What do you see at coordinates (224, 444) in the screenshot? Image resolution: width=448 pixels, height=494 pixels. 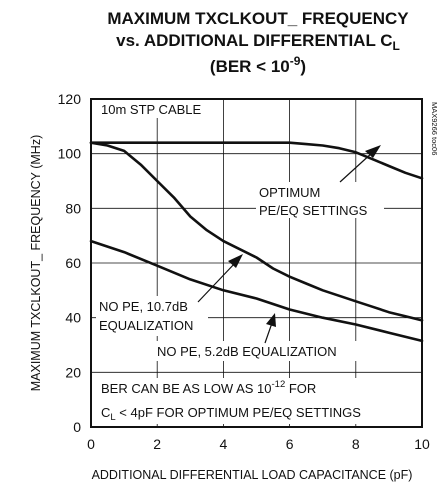 I see `x-tick-label: 4` at bounding box center [224, 444].